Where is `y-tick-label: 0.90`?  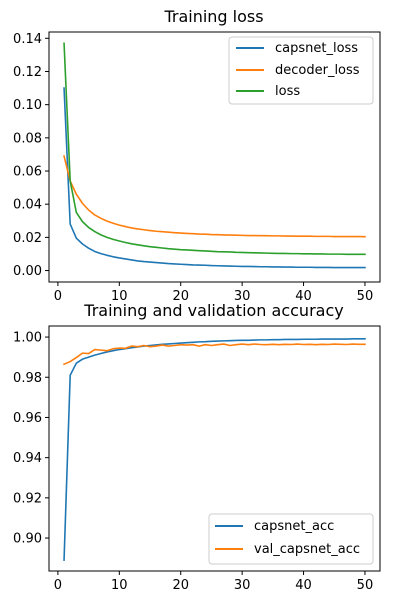 y-tick-label: 0.90 is located at coordinates (27, 539).